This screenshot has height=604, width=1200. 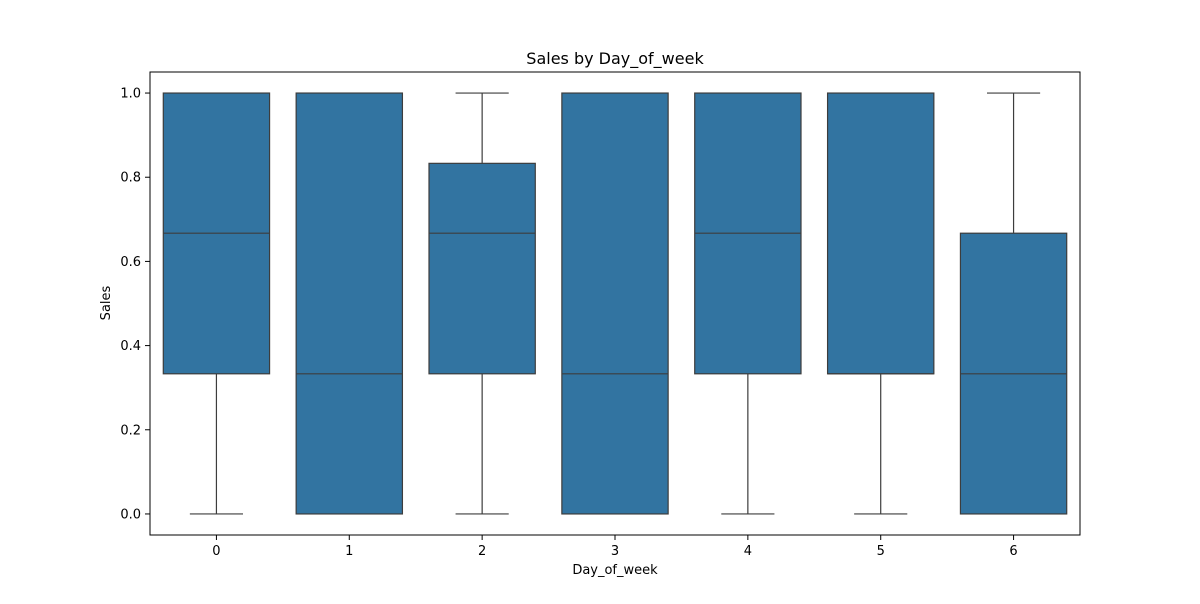 What do you see at coordinates (482, 551) in the screenshot?
I see `x-tick-label-2: 2` at bounding box center [482, 551].